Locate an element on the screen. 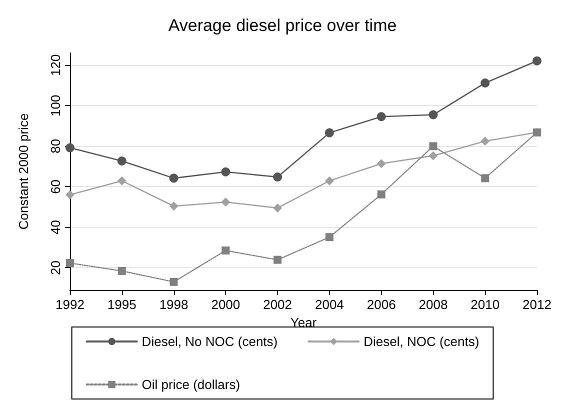 Image resolution: width=565 pixels, height=415 pixels. y-tick-label: 40 is located at coordinates (55, 227).